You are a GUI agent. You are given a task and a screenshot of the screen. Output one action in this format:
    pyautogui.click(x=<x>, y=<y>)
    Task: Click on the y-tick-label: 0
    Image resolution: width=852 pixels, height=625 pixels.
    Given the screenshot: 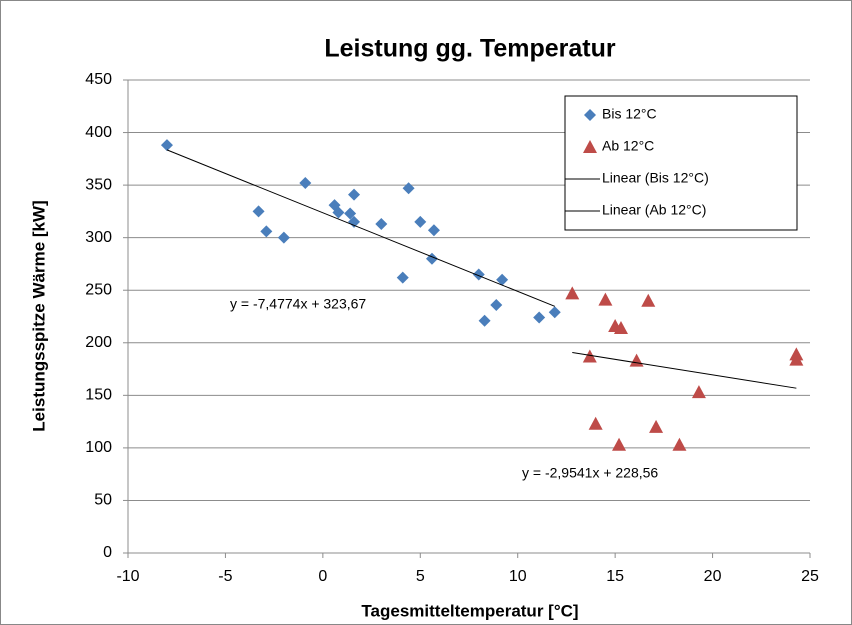 What is the action you would take?
    pyautogui.click(x=107, y=552)
    